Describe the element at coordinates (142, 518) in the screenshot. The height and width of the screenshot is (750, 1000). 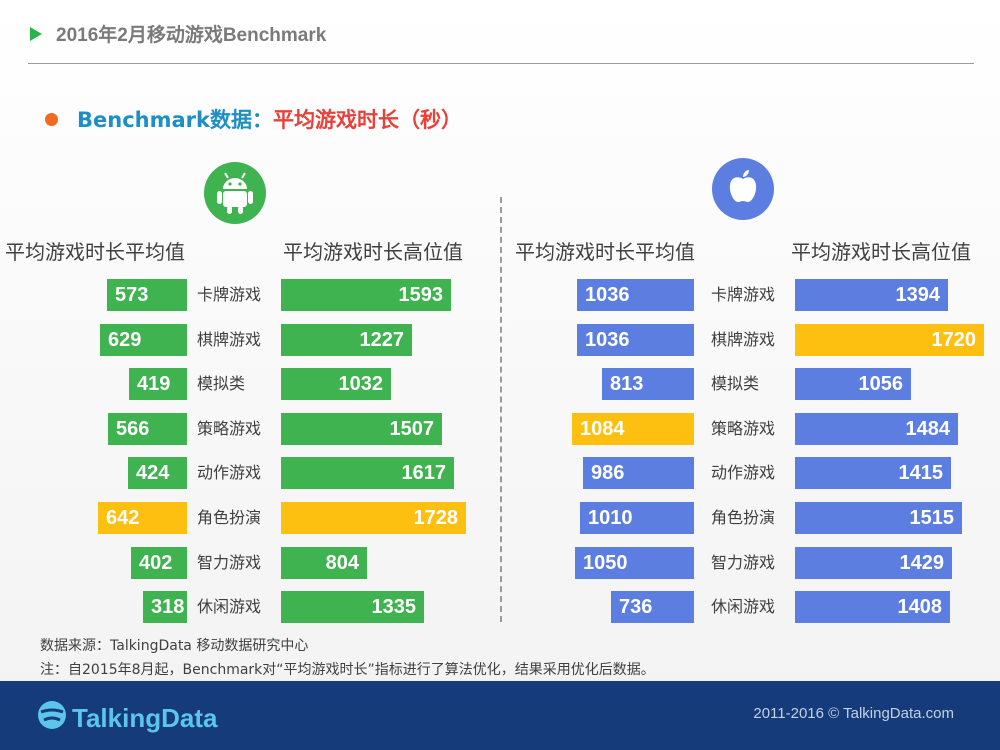
I see `android-avg-bar: 642` at that location.